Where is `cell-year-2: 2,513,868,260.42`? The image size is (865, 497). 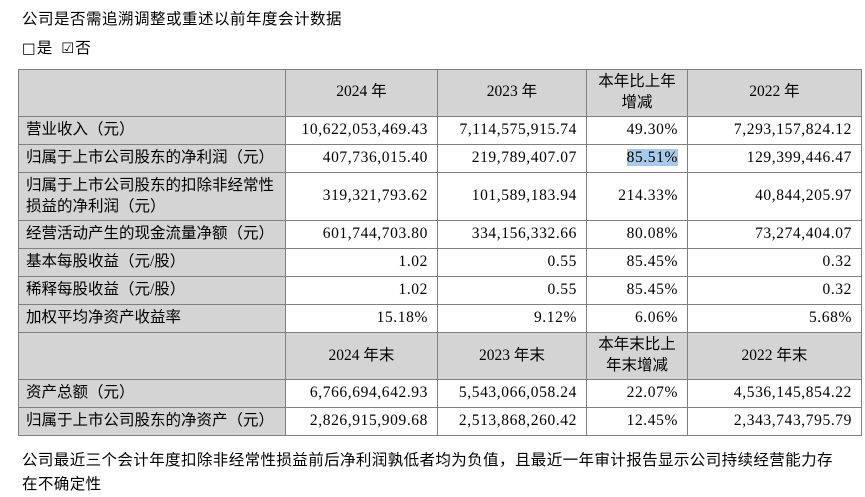
cell-year-2: 2,513,868,260.42 is located at coordinates (512, 422).